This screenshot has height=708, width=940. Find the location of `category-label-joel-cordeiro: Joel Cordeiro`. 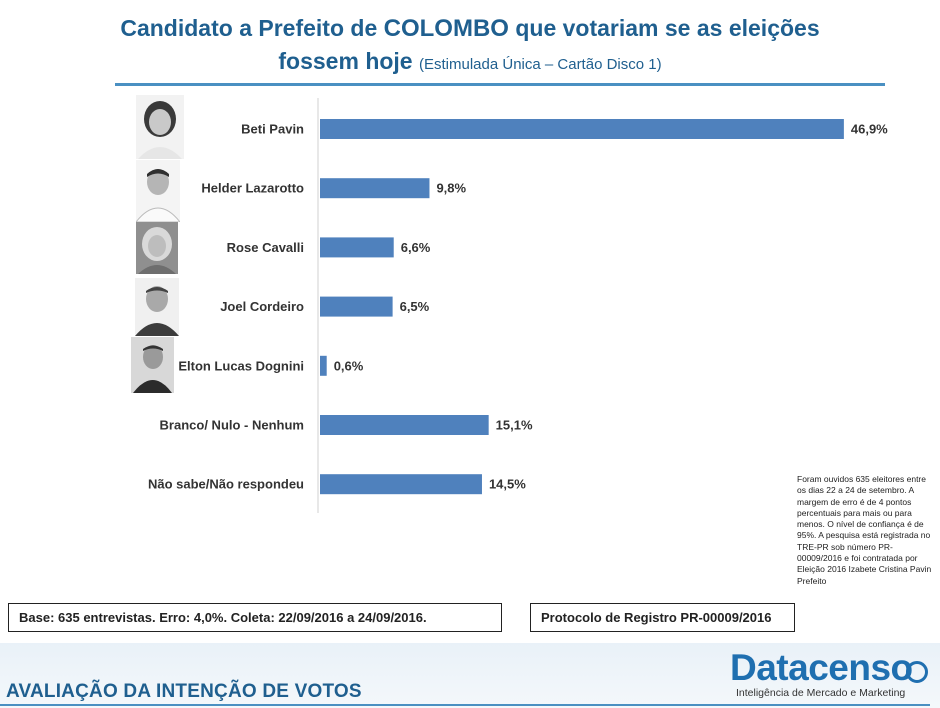

category-label-joel-cordeiro: Joel Cordeiro is located at coordinates (262, 306).